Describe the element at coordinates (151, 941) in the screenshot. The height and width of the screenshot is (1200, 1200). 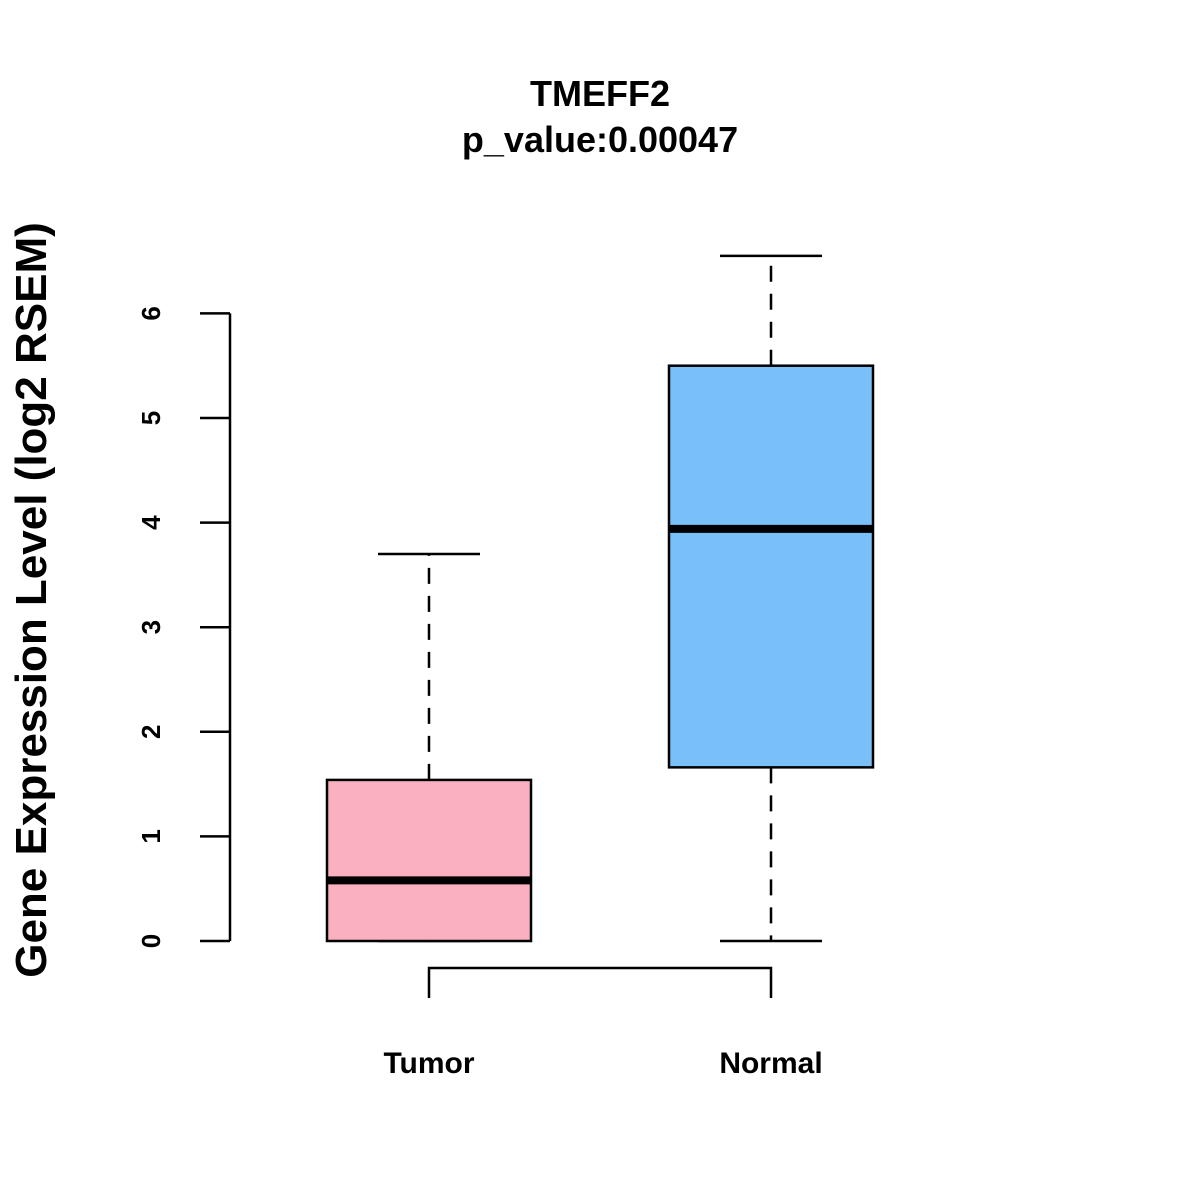
I see `y-tick-label-0: 0` at that location.